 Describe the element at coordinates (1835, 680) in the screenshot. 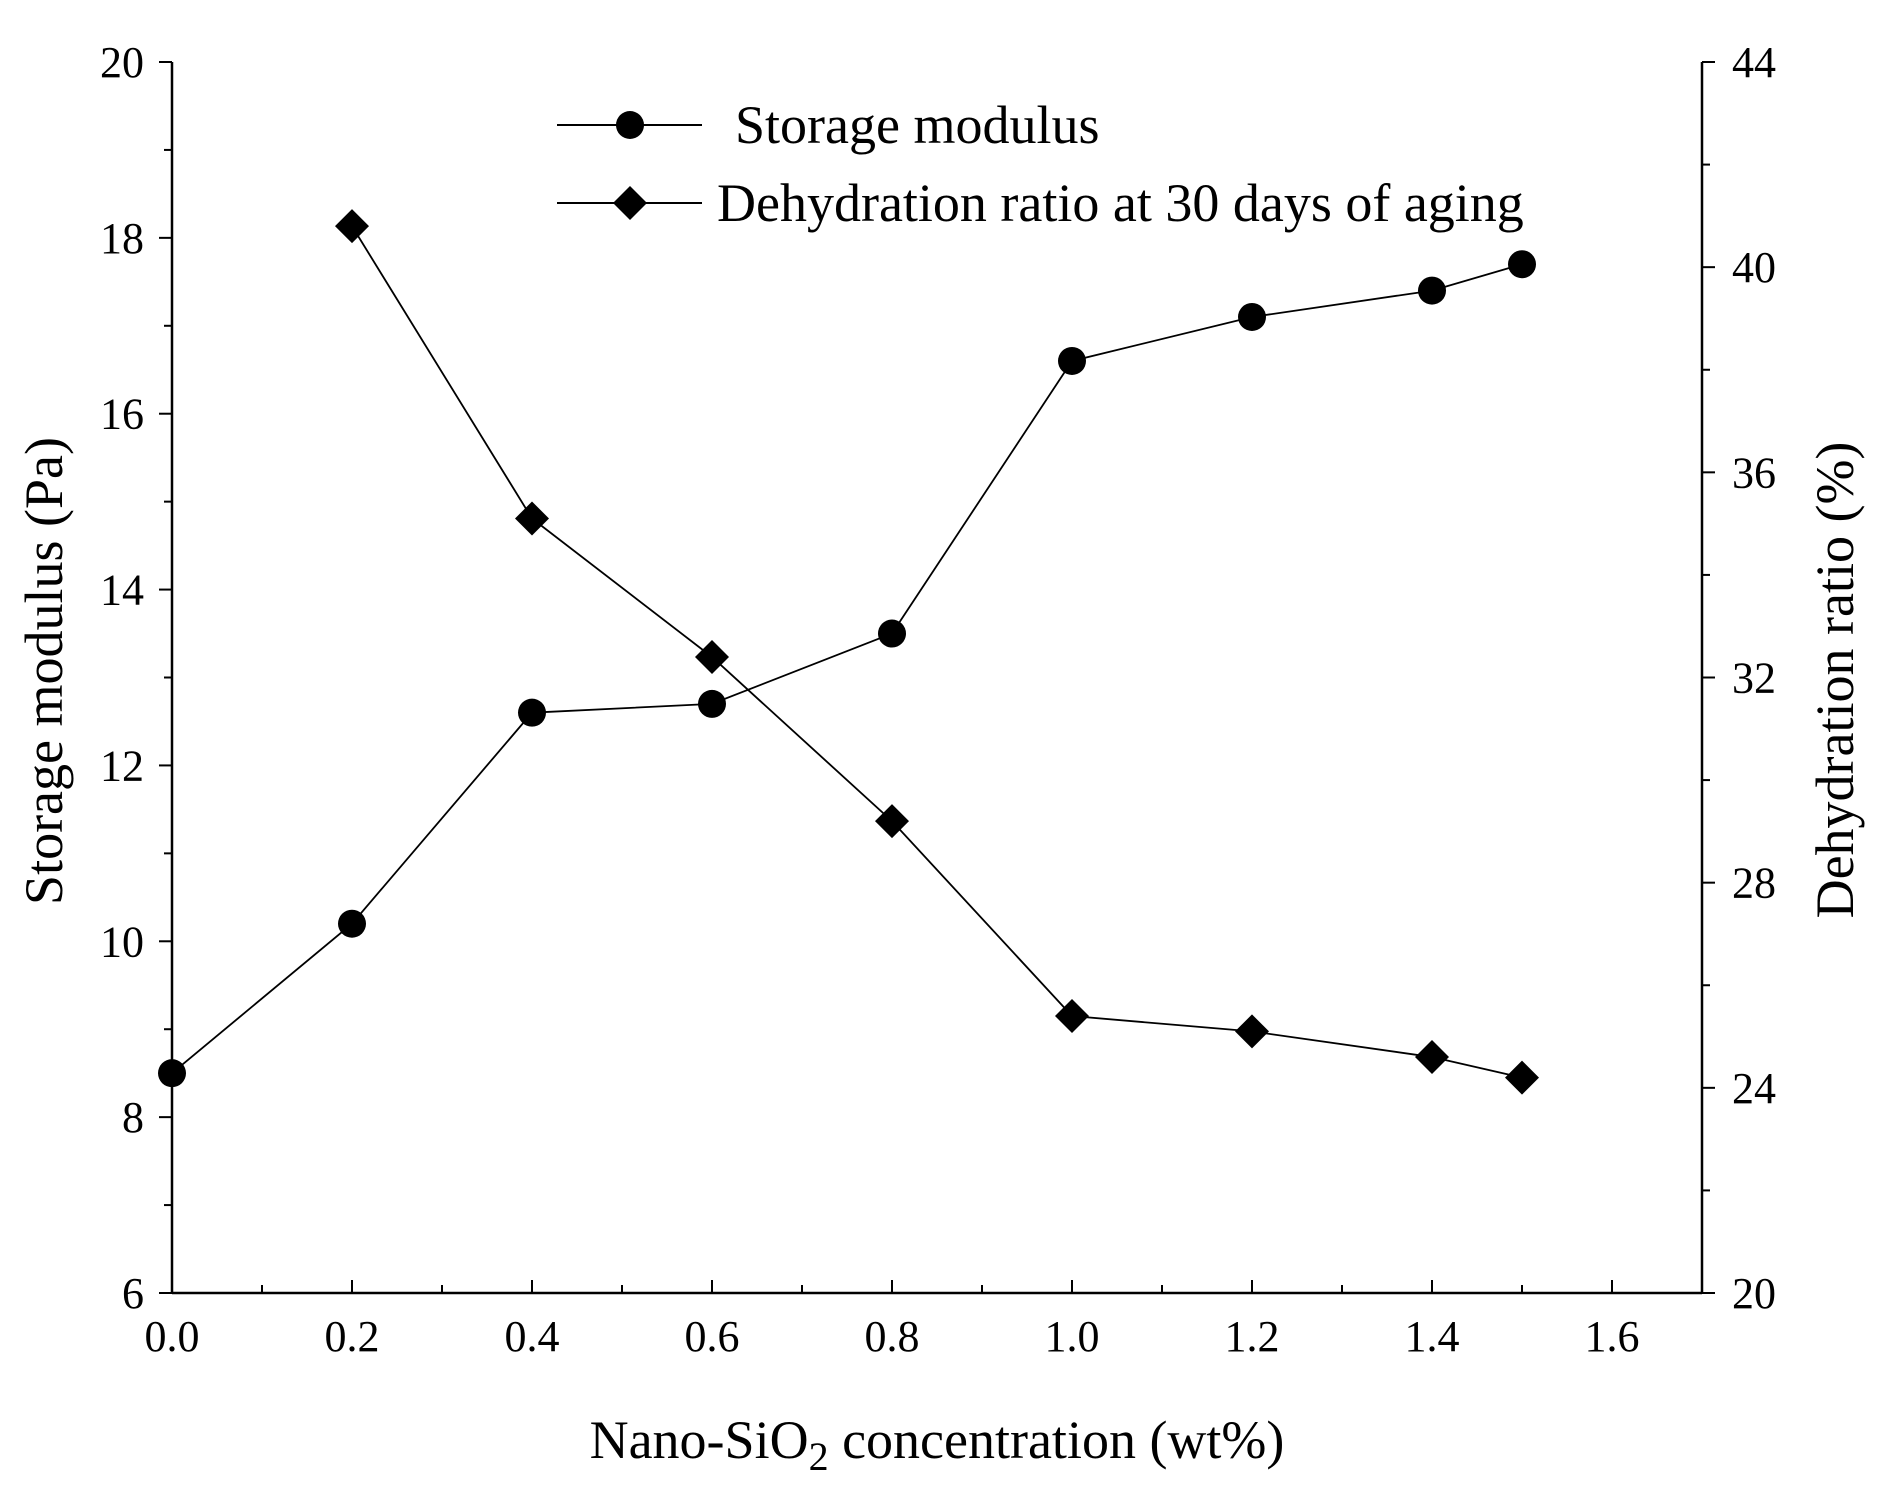

I see `y-axis-title-right: Dehydration ratio (%)` at that location.